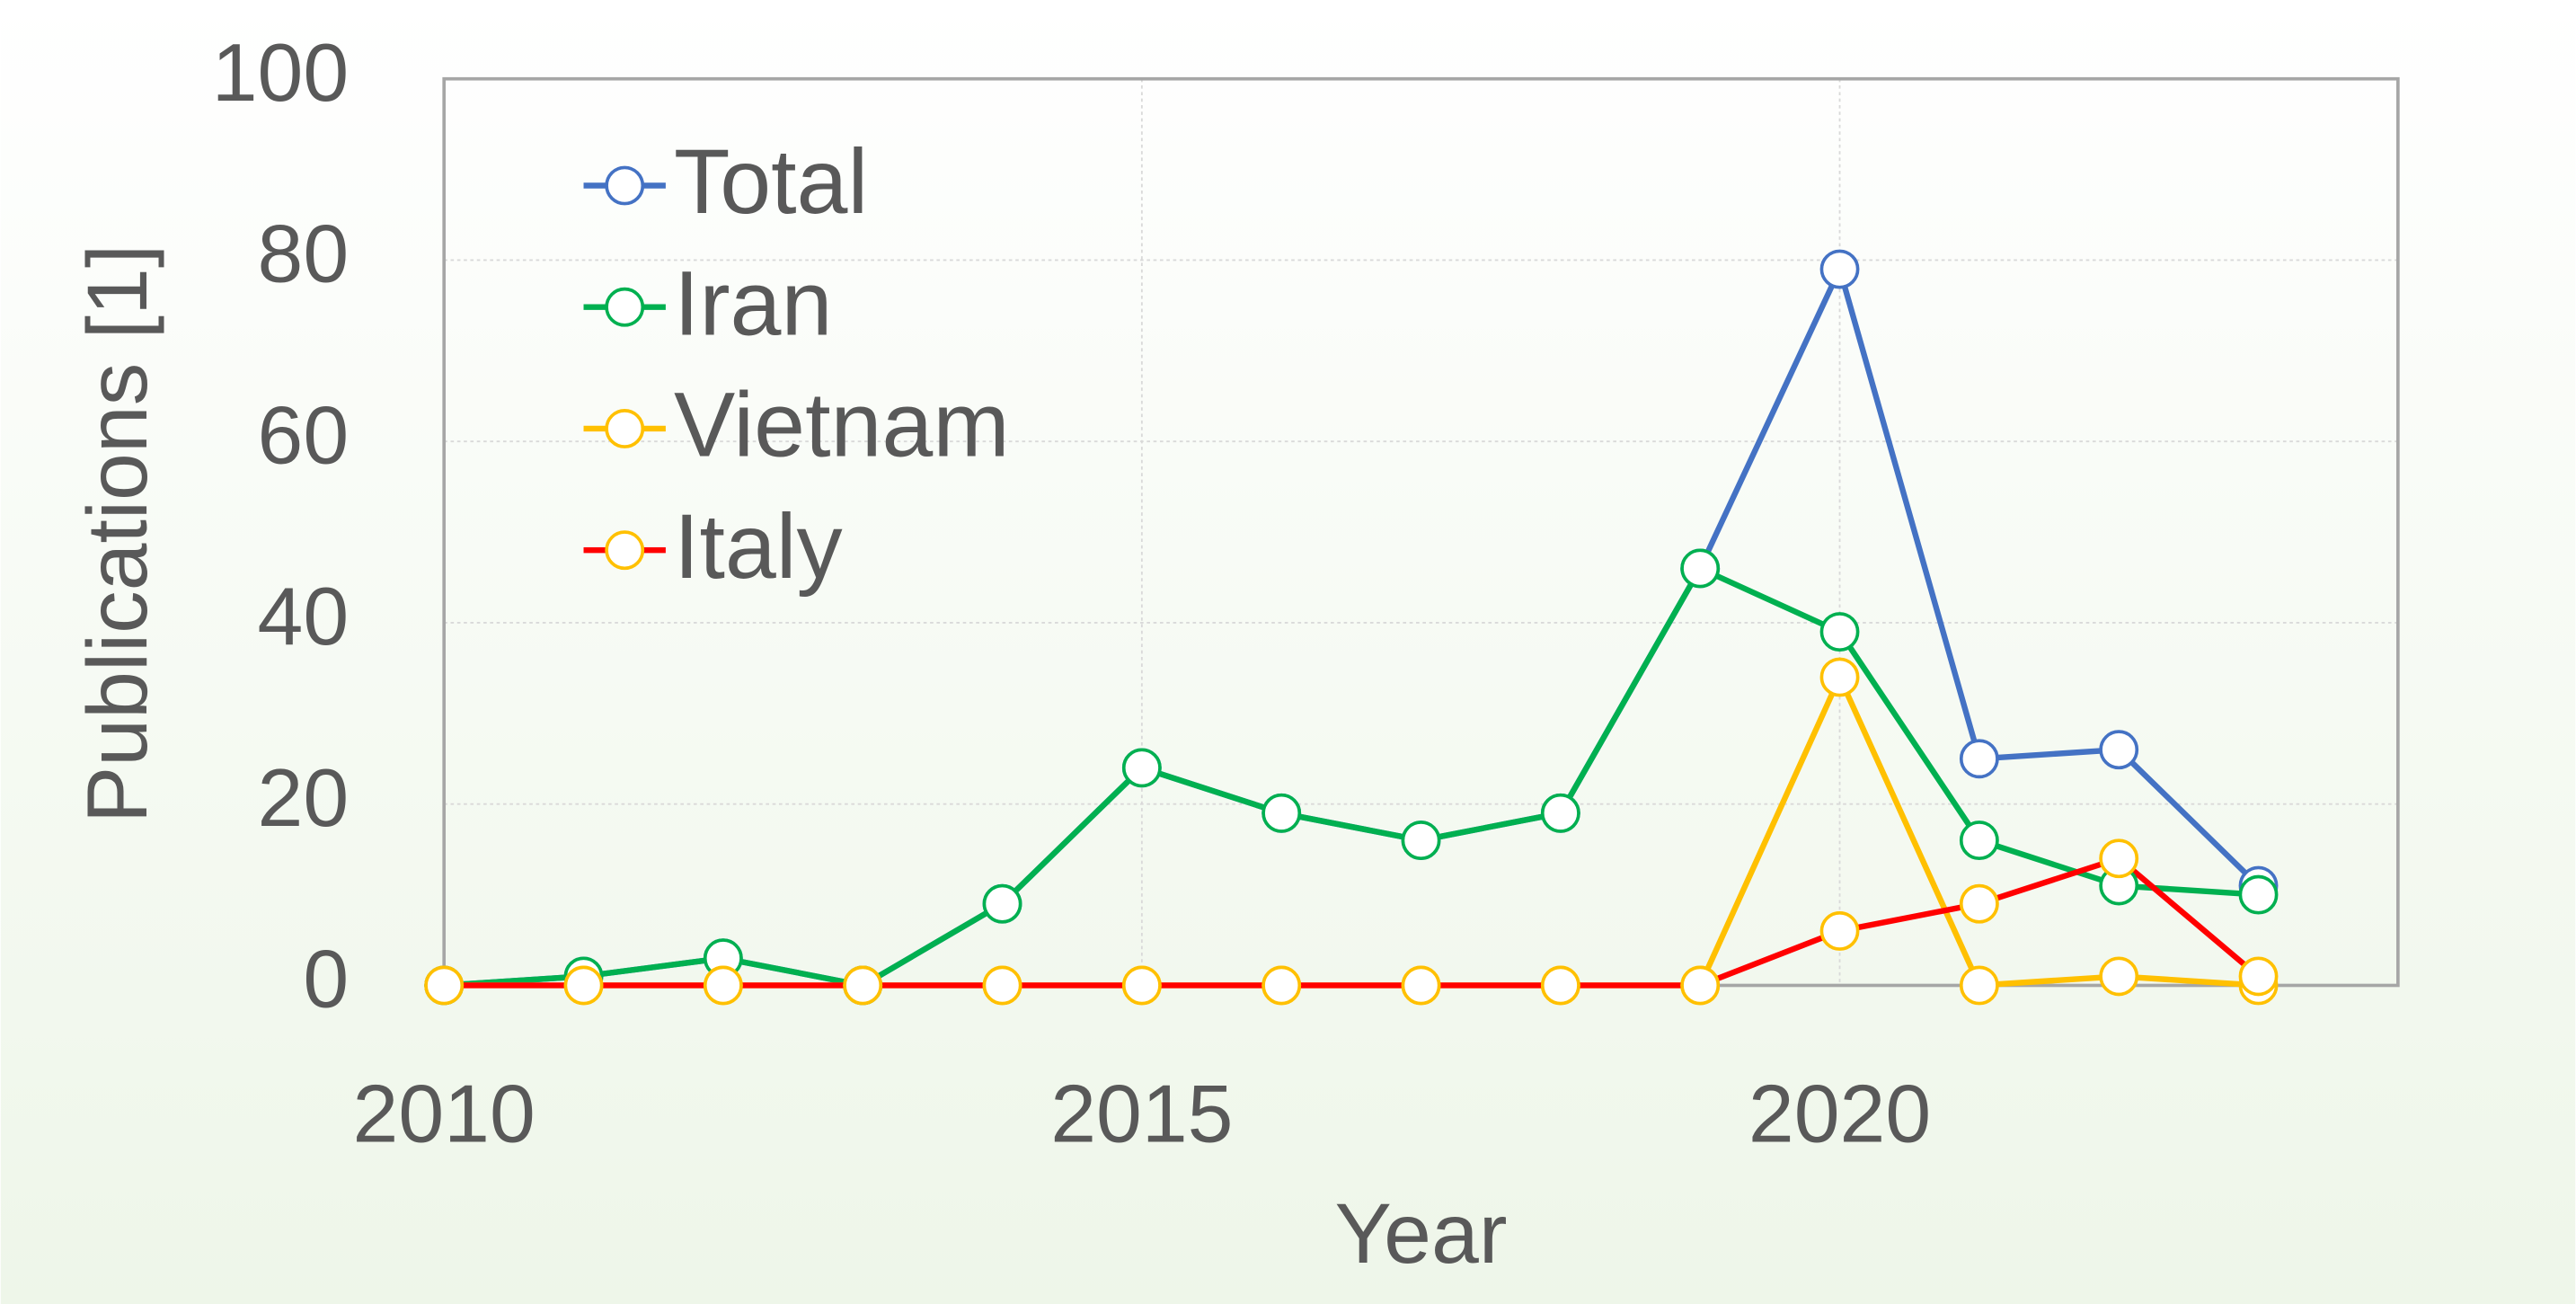 Image resolution: width=2576 pixels, height=1304 pixels. What do you see at coordinates (771, 181) in the screenshot?
I see `legend-label: Total` at bounding box center [771, 181].